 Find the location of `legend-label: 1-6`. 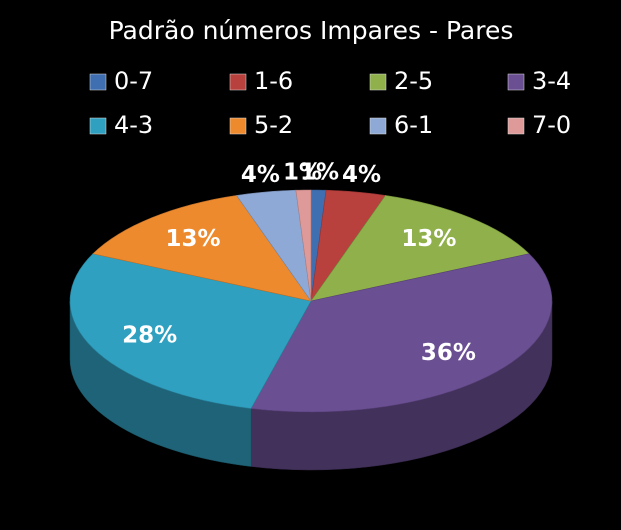

legend-label: 1-6 is located at coordinates (273, 81).